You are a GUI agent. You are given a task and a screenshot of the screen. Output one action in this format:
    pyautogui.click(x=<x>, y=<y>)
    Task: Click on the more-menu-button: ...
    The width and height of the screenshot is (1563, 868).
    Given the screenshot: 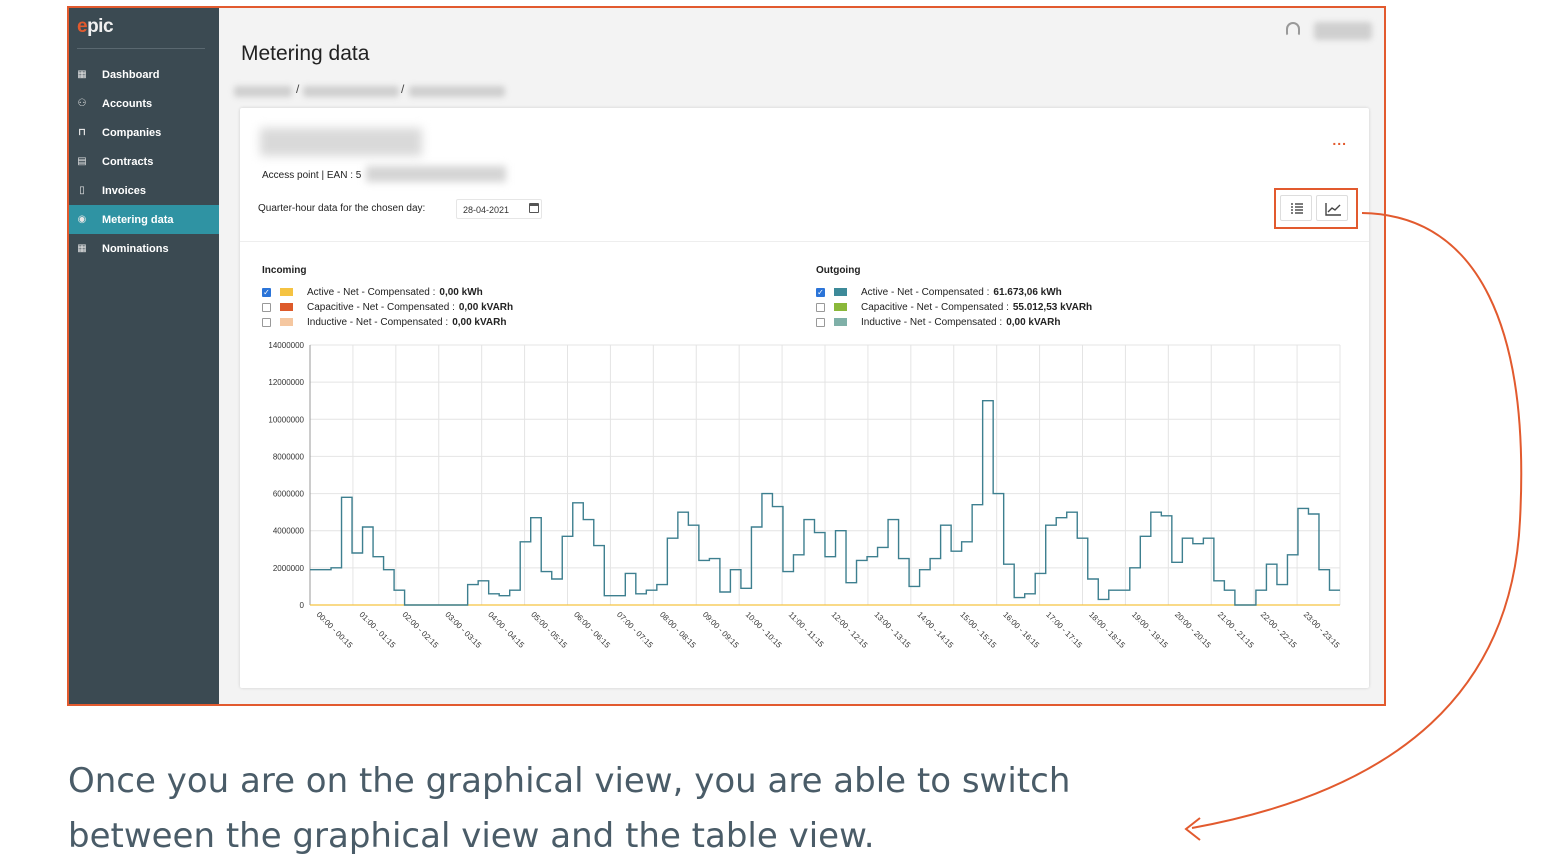 What is the action you would take?
    pyautogui.click(x=1339, y=140)
    